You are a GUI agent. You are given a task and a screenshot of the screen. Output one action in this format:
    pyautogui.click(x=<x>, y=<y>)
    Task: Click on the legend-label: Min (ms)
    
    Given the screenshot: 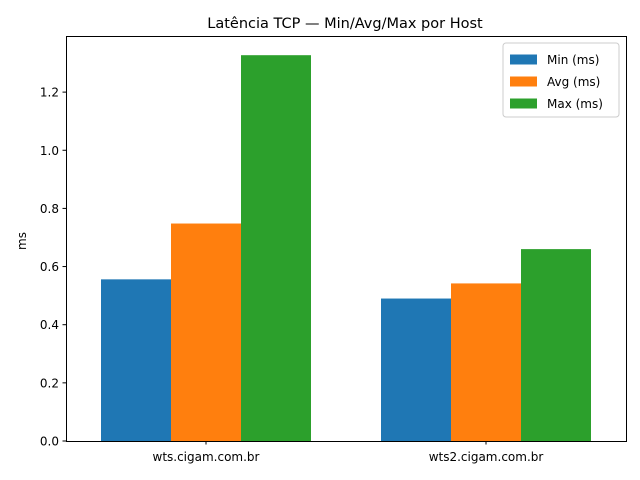 What is the action you would take?
    pyautogui.click(x=573, y=60)
    